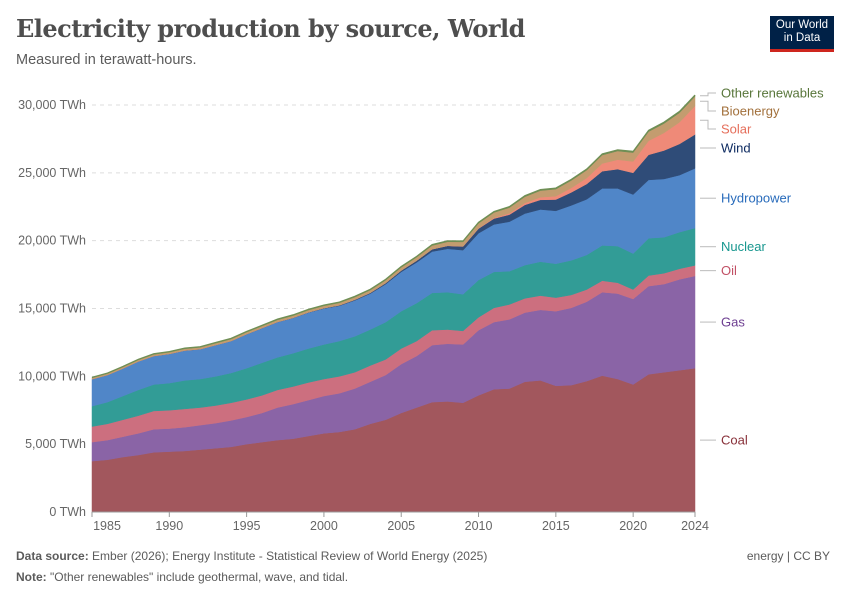 This screenshot has width=850, height=600. Describe the element at coordinates (479, 526) in the screenshot. I see `x-tick-label: 2010` at that location.